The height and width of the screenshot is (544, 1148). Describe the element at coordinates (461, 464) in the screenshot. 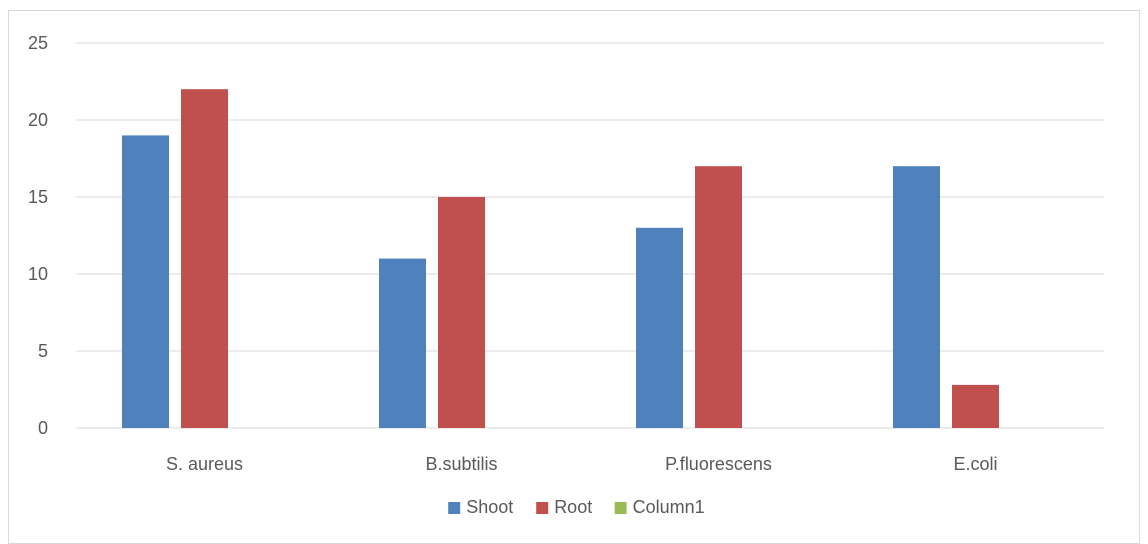

I see `x-category-label: B.subtilis` at that location.